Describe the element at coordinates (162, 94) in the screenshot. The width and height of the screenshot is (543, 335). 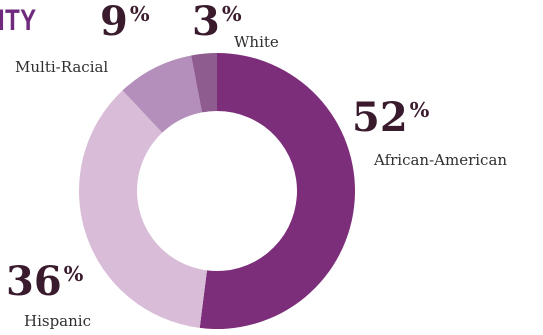
I see `slice-multi-racial` at that location.